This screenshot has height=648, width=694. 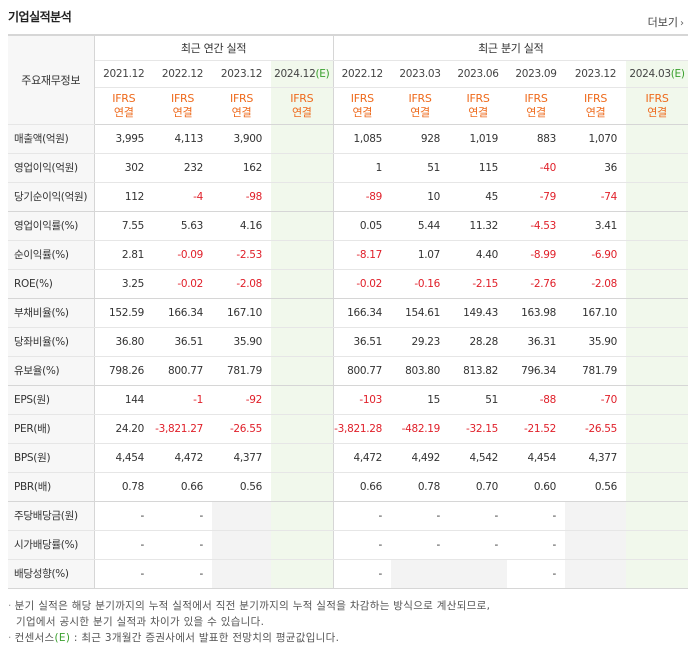 I want to click on note-line-3-prefix: 컨센서스, so click(x=34, y=638).